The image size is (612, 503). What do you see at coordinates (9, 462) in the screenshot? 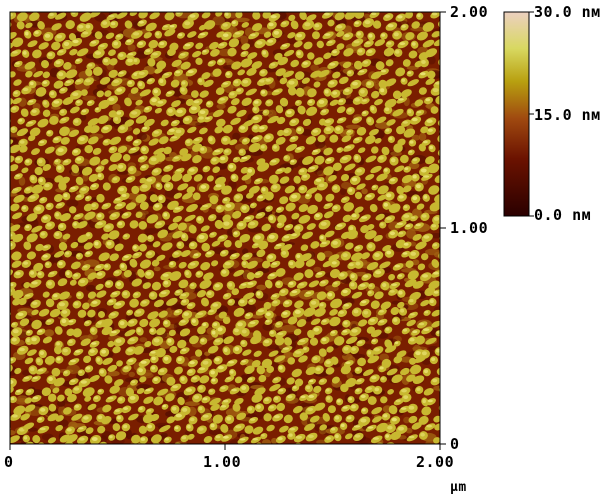
I see `x-tick-label-0: 0` at bounding box center [9, 462].